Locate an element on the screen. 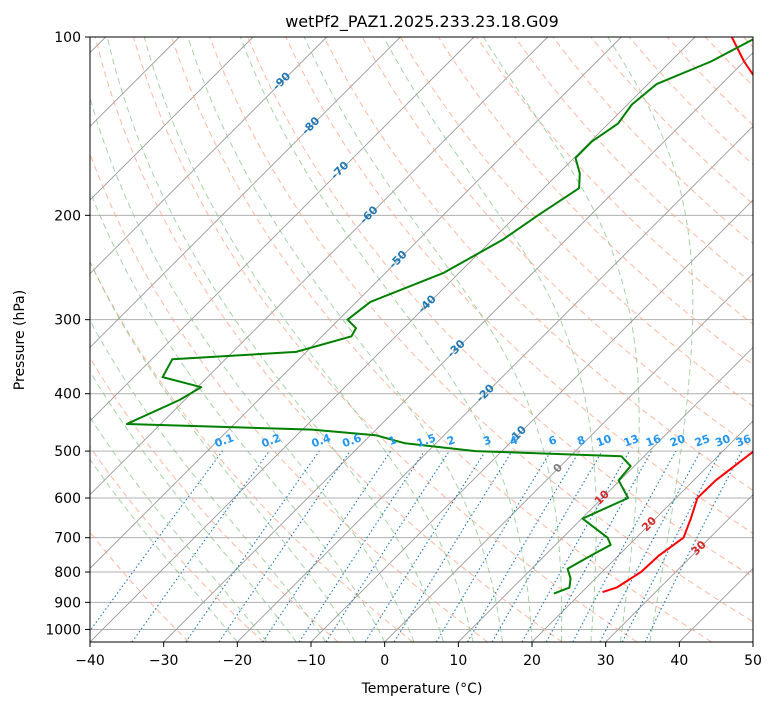 This screenshot has width=775, height=712. y-tick-label: 100 is located at coordinates (67, 38).